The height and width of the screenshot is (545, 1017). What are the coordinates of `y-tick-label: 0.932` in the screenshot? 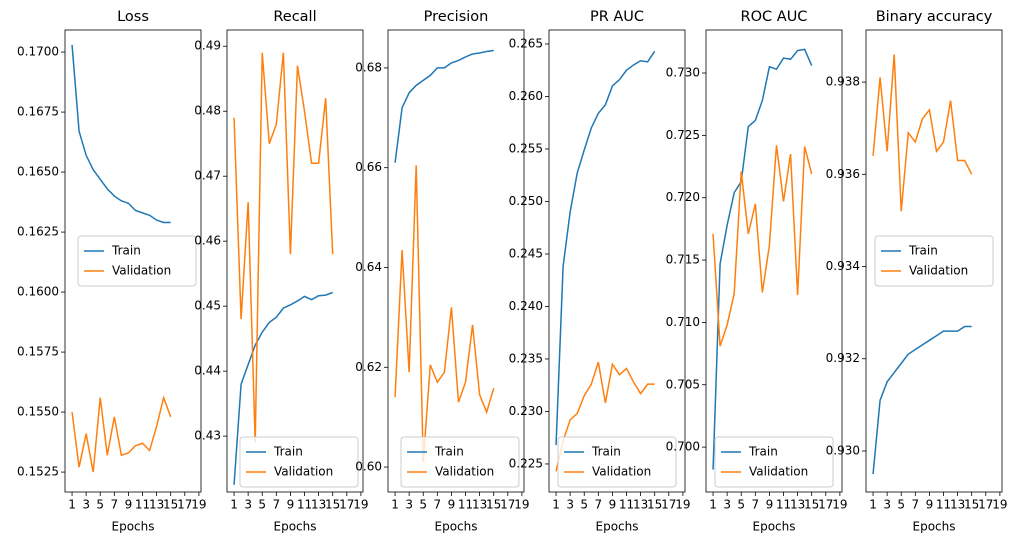 It's located at (843, 358).